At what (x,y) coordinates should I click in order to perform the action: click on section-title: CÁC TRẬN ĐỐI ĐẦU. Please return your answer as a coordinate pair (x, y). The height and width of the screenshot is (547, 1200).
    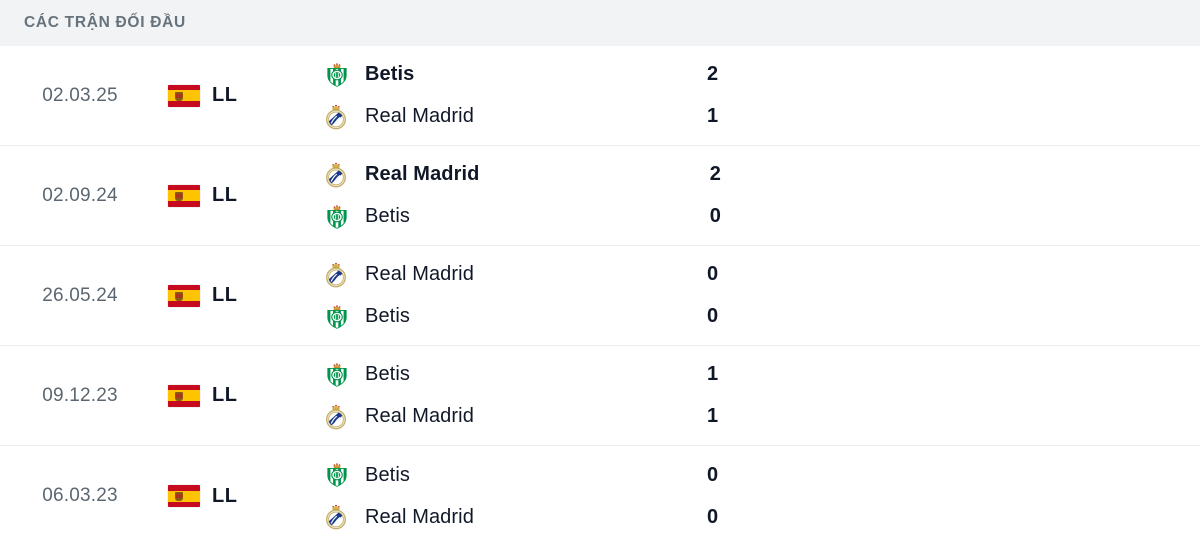
    Looking at the image, I should click on (105, 22).